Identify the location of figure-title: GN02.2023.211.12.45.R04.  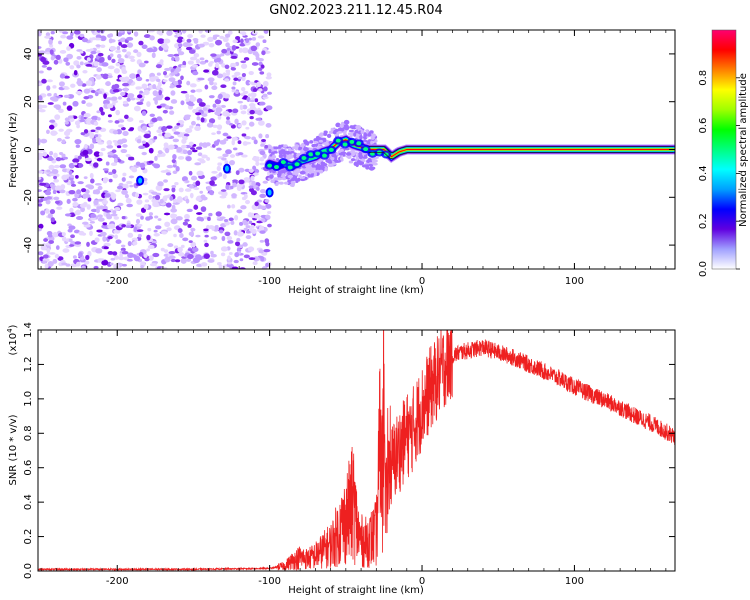
(356, 10).